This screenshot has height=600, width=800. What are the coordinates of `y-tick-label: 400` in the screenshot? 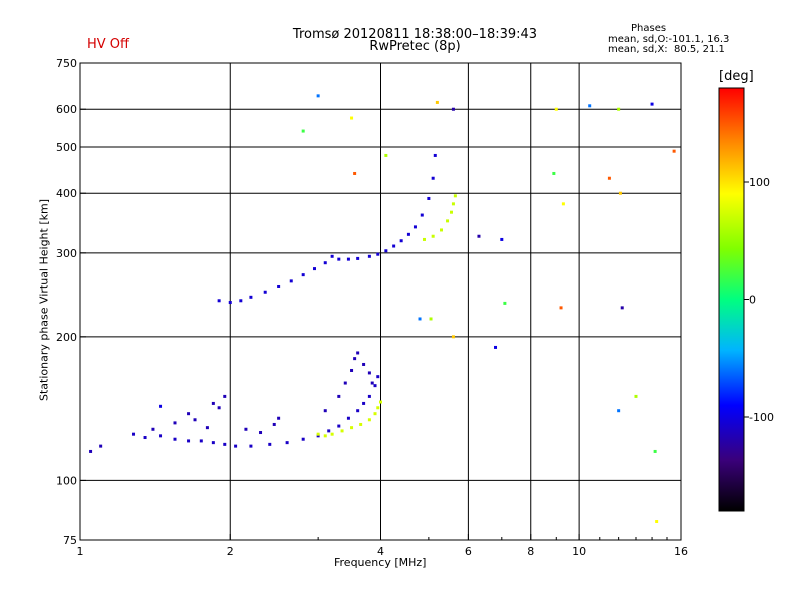 It's located at (66, 193).